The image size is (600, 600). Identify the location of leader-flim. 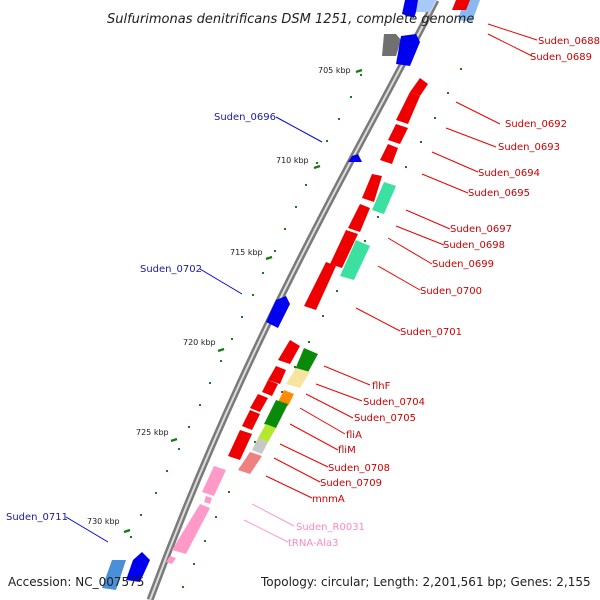
(314, 437).